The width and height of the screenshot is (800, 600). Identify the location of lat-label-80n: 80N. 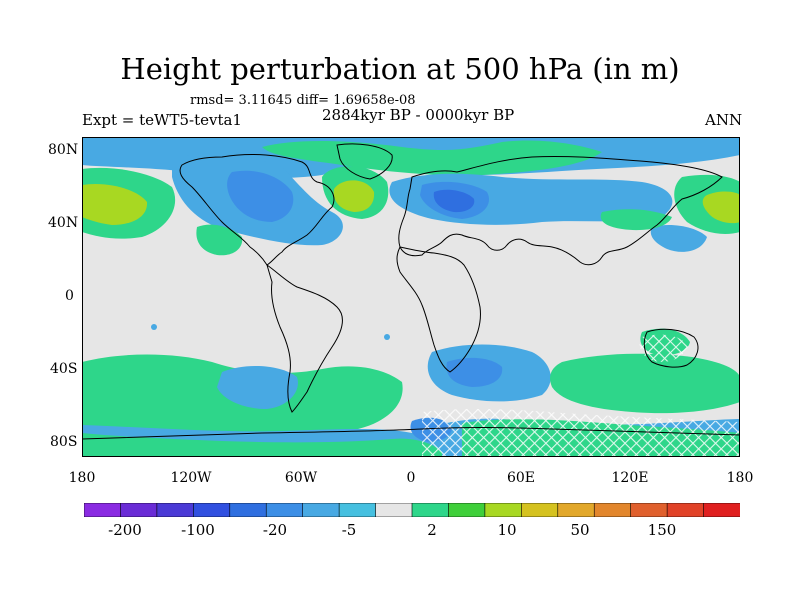
(63, 150).